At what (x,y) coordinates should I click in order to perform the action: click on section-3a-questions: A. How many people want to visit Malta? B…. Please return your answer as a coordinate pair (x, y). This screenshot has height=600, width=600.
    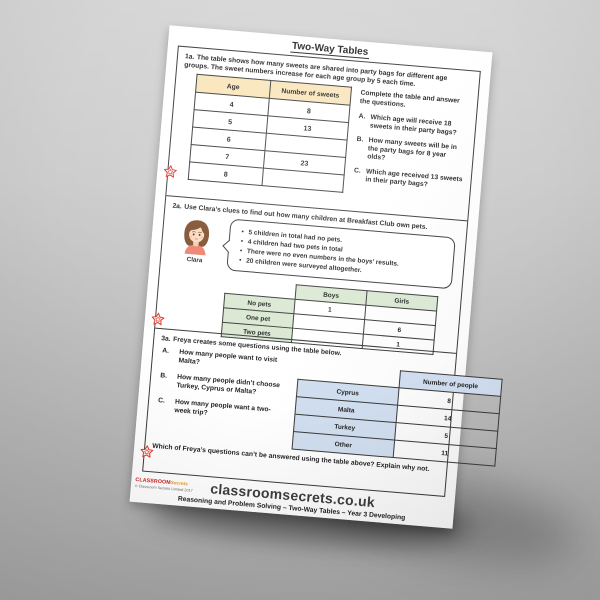
    Looking at the image, I should click on (220, 397).